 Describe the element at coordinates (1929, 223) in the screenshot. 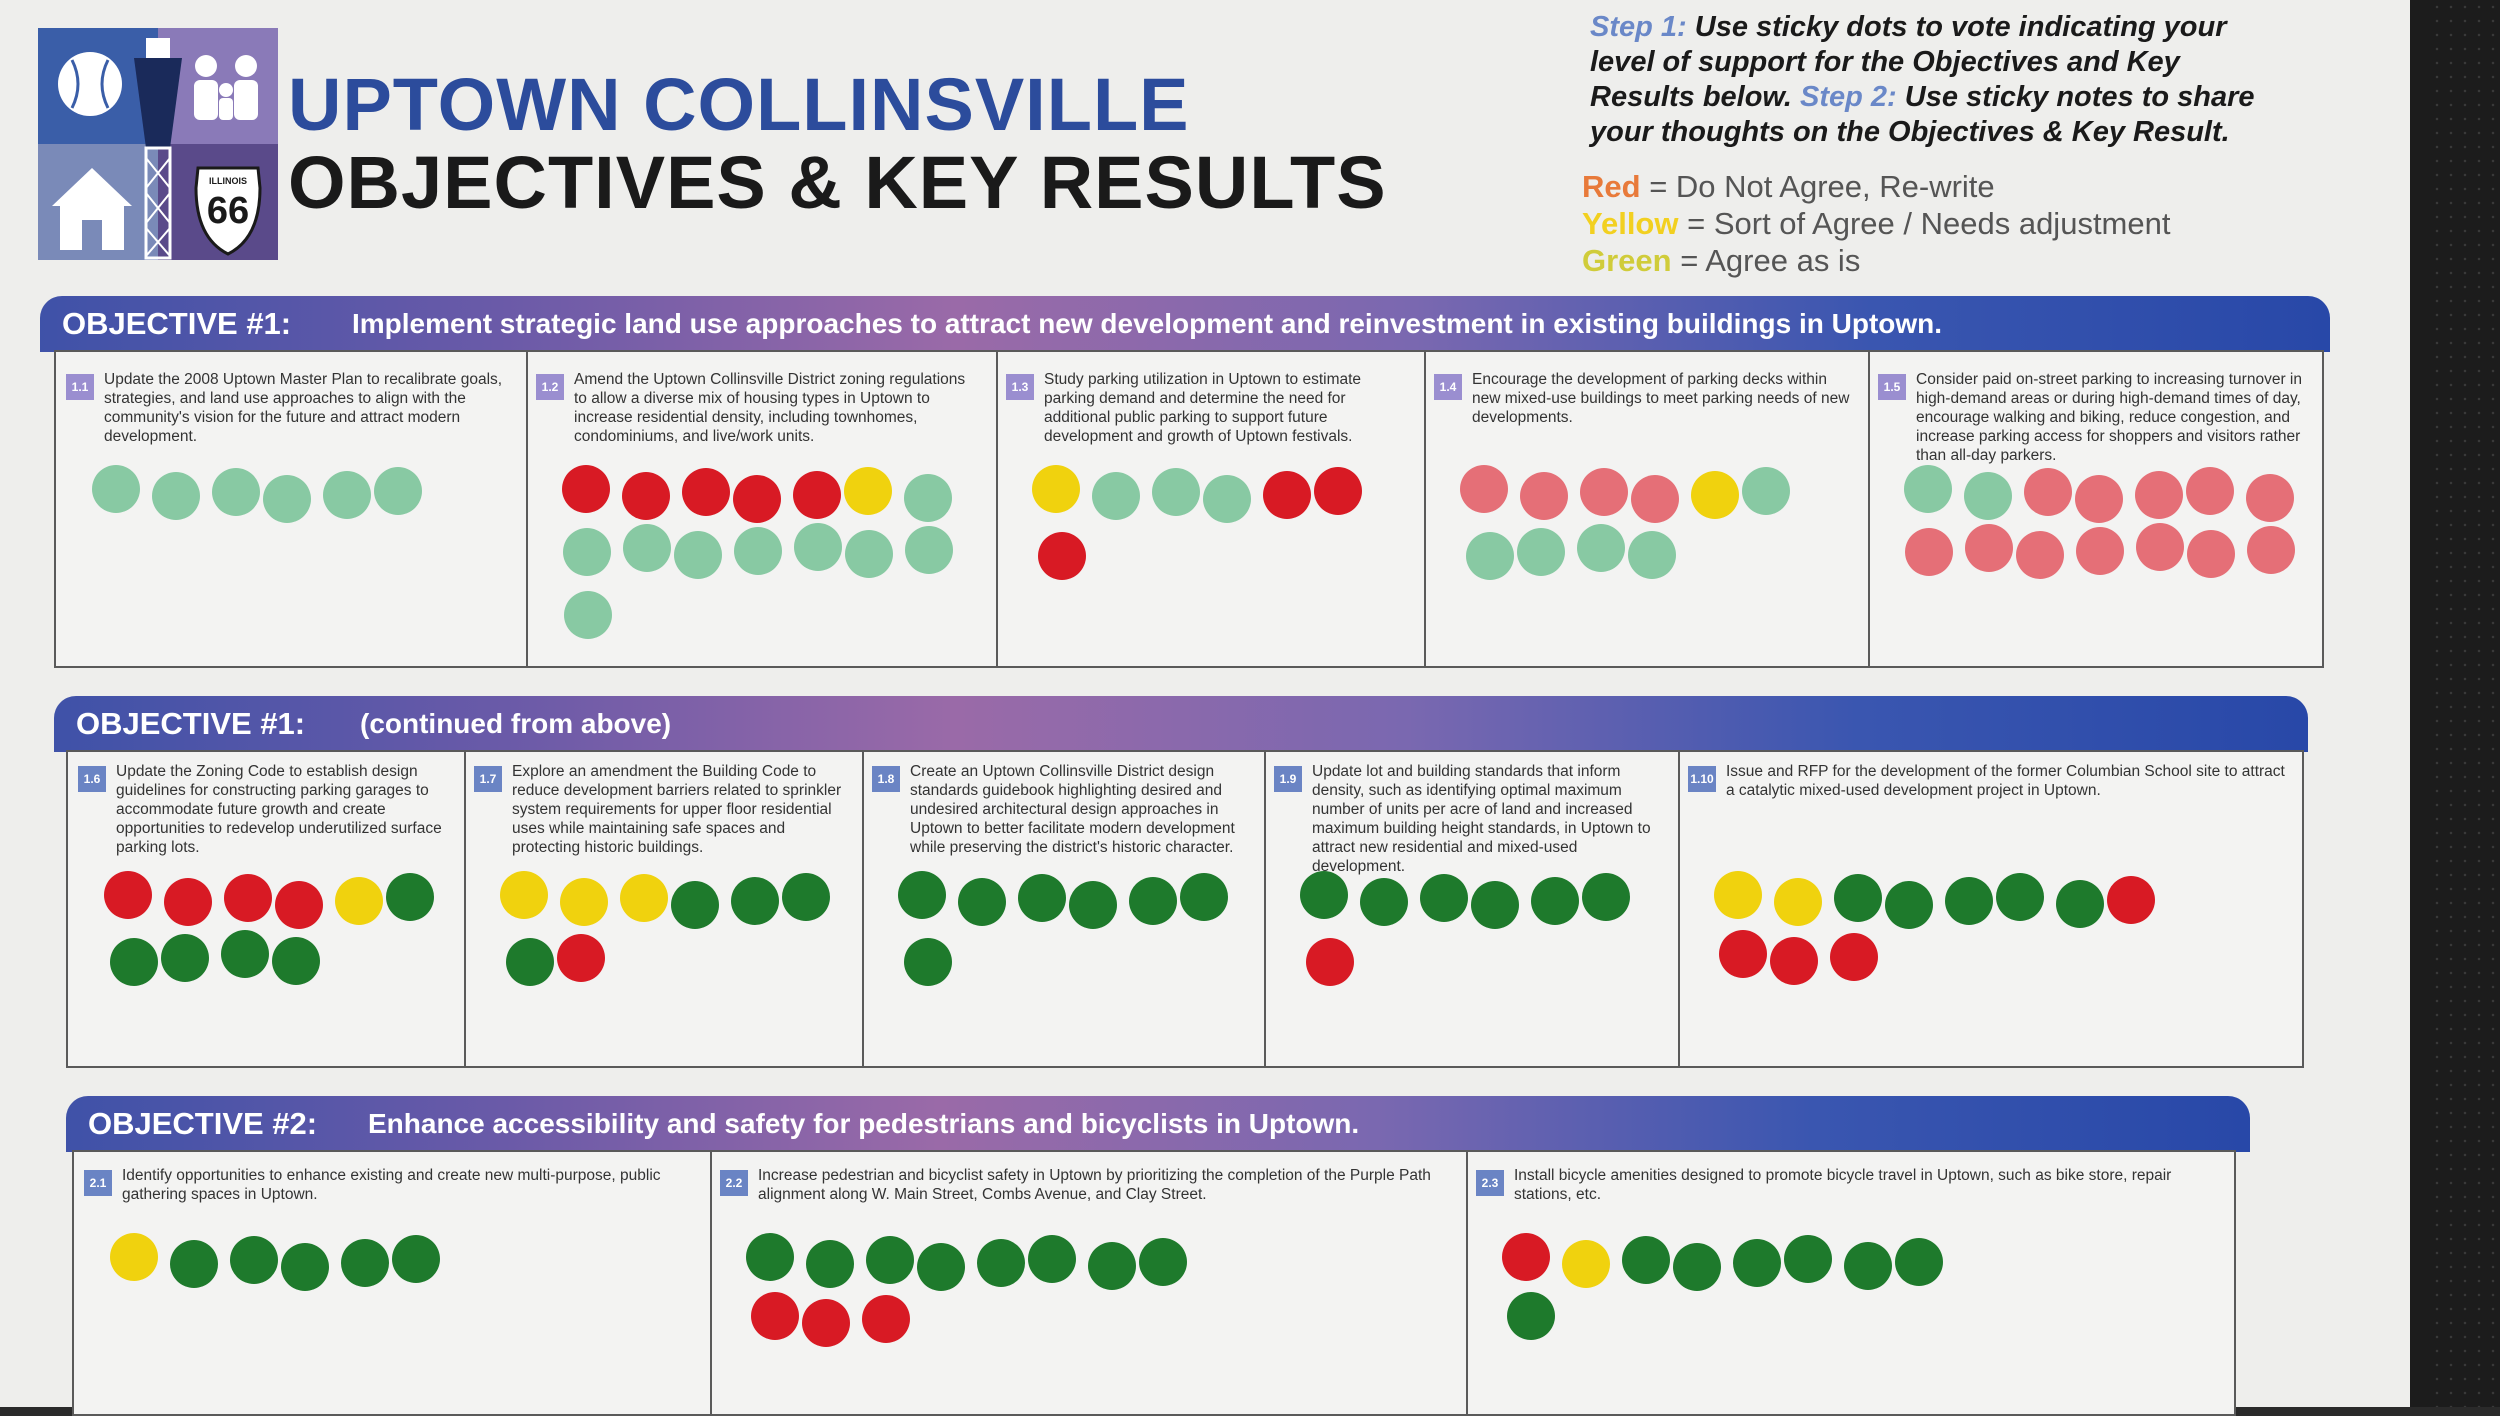

I see `legend-yellow-text: = Sort of Agree / Needs adjustment` at that location.